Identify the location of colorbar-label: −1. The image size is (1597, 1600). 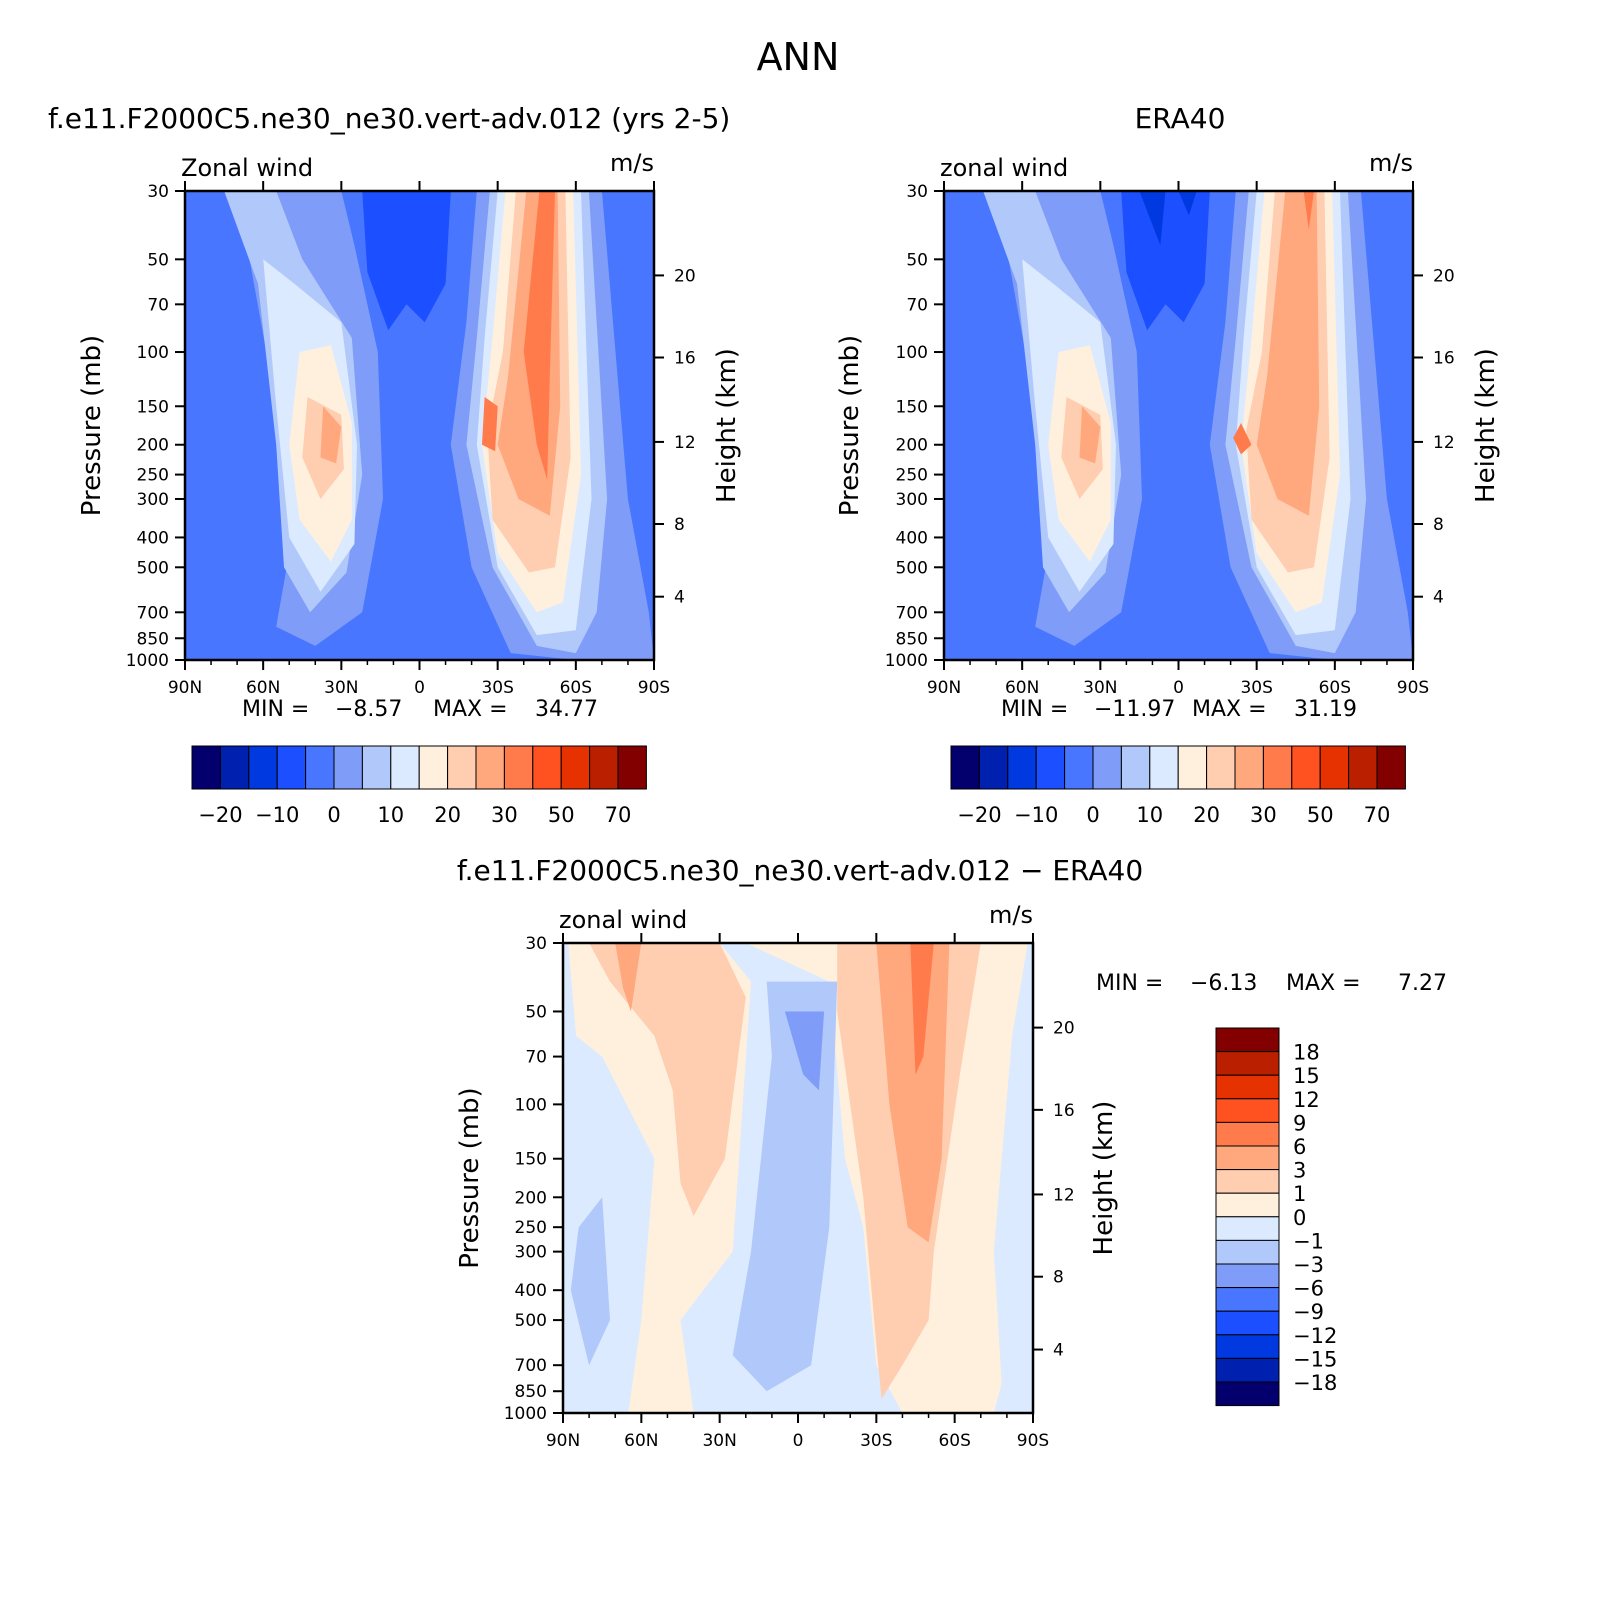
(1308, 1241).